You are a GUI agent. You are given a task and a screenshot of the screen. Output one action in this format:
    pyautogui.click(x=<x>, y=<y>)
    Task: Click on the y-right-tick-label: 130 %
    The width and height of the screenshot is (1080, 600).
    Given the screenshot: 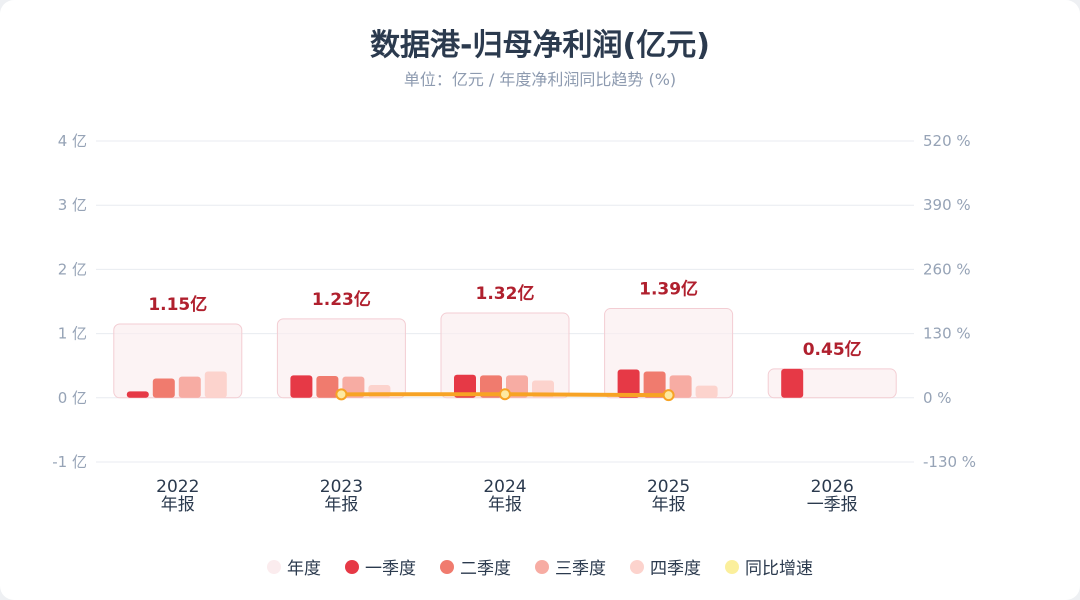 What is the action you would take?
    pyautogui.click(x=947, y=334)
    